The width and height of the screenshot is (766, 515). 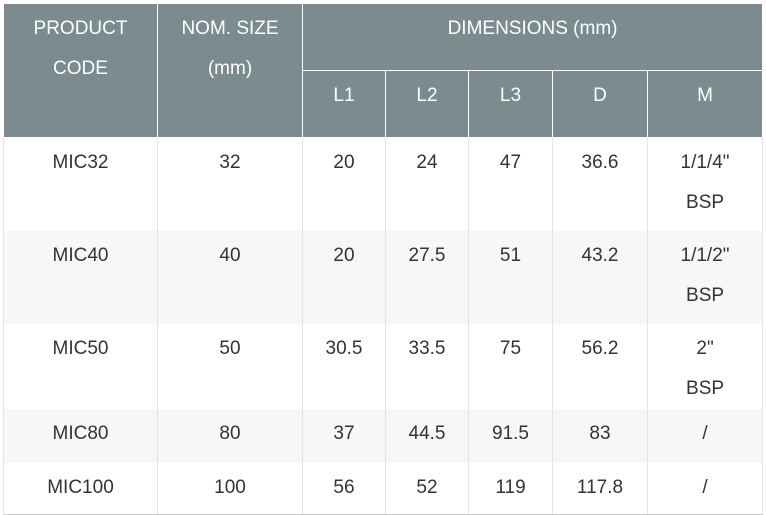 What do you see at coordinates (80, 277) in the screenshot?
I see `table-cell: MIC40` at bounding box center [80, 277].